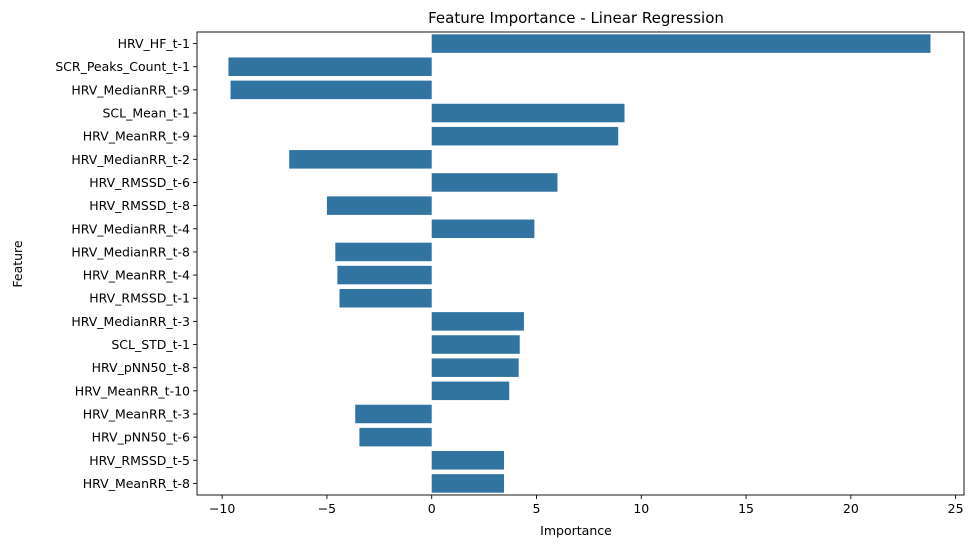 The width and height of the screenshot is (974, 547). I want to click on y-tick-label: HRV_pNN50_t-8, so click(141, 367).